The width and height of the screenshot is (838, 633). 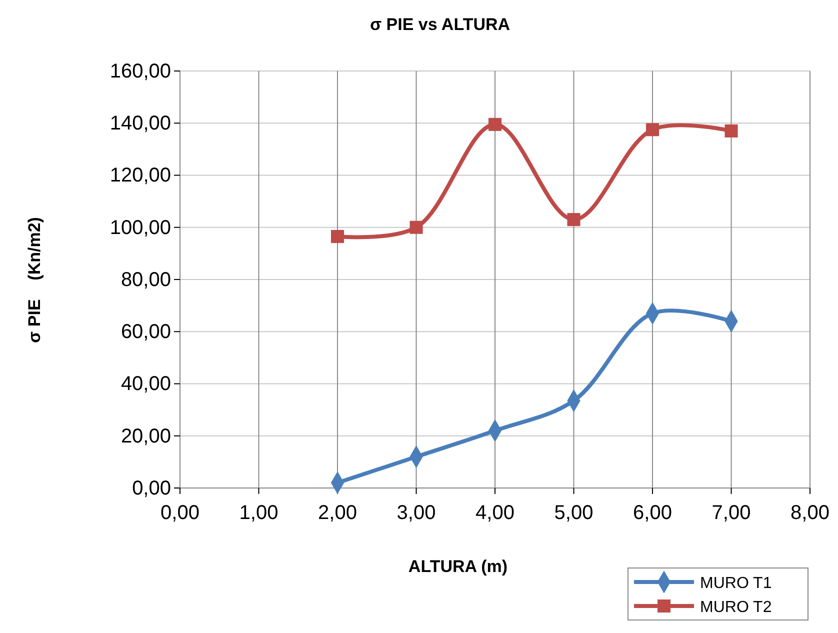 I want to click on chart-title: σ PIE vs ALTURA, so click(x=440, y=24).